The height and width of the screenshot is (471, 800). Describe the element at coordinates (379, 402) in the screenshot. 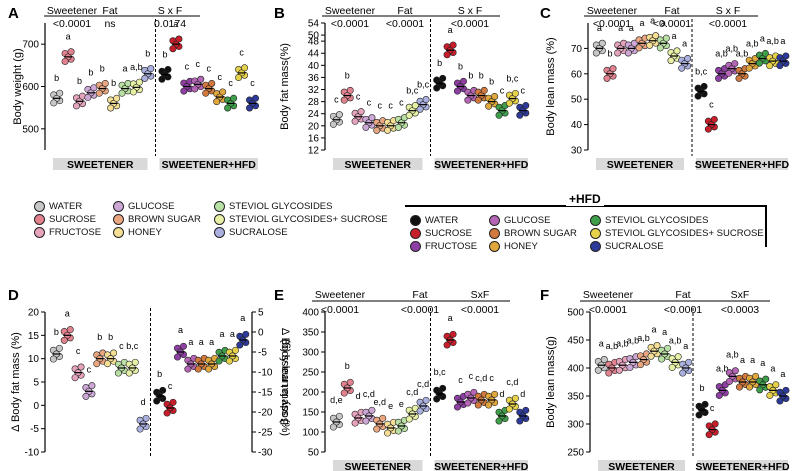

I see `significance-letter: e,d` at that location.